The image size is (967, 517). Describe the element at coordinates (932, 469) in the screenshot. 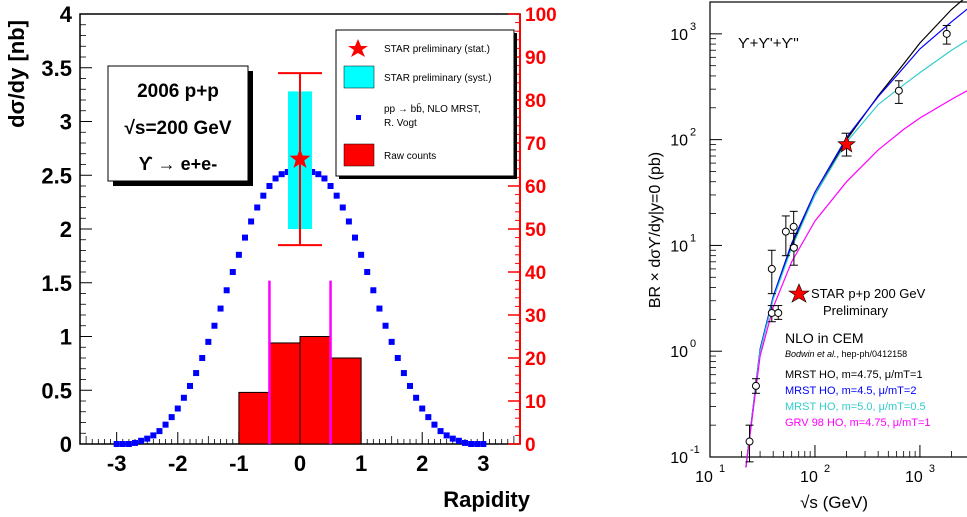

I see `right-x-tick-exponent: 3` at that location.